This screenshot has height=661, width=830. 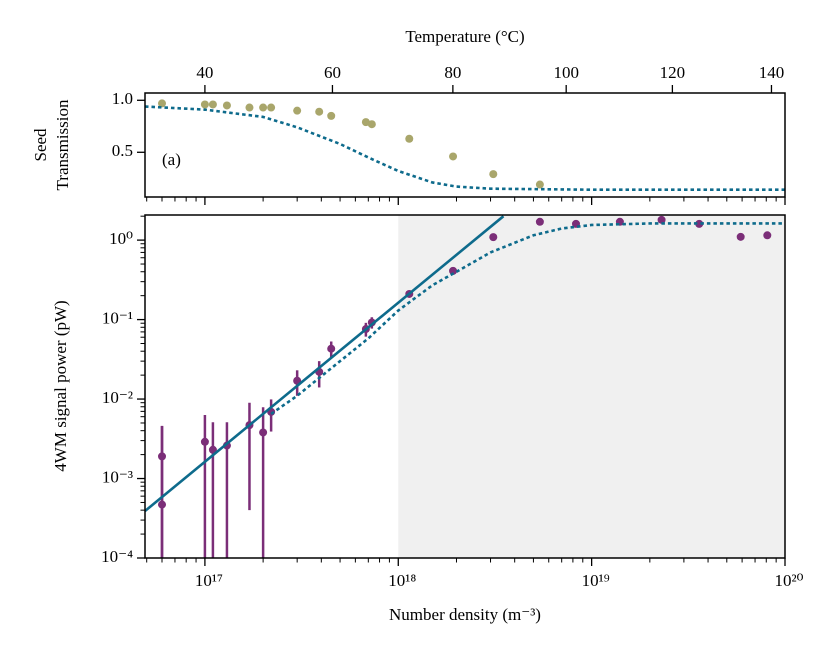 What do you see at coordinates (117, 317) in the screenshot?
I see `y-tick-label: 10⁻¹` at bounding box center [117, 317].